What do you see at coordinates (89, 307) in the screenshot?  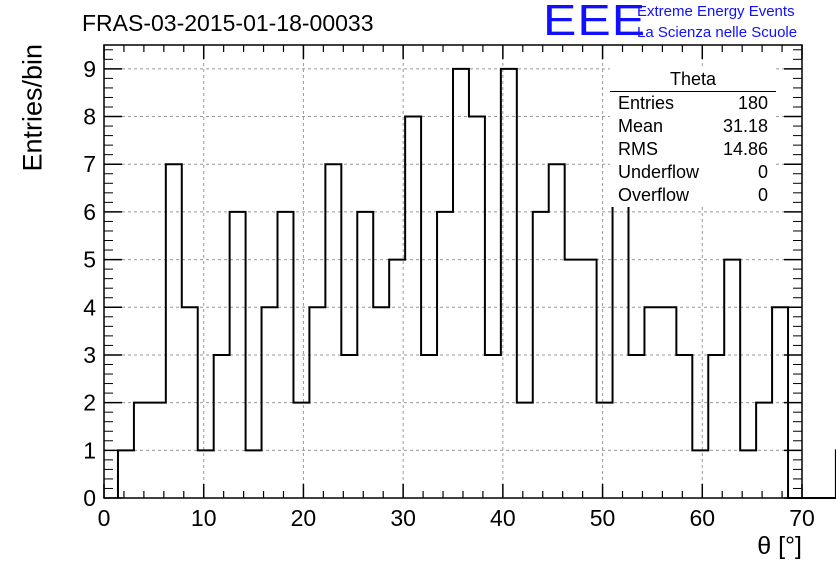 I see `y-tick-label: 4` at bounding box center [89, 307].